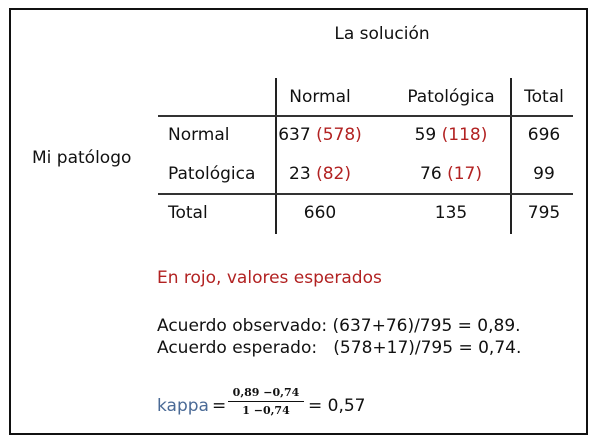  Describe the element at coordinates (451, 213) in the screenshot. I see `col-total: 135` at that location.